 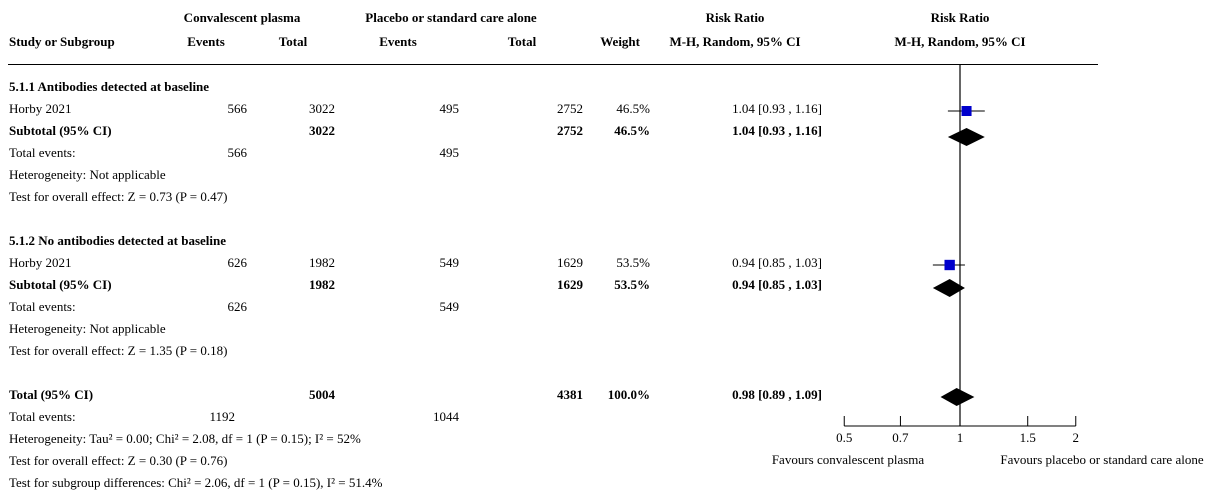 What do you see at coordinates (633, 108) in the screenshot?
I see `subgroup1-weight: 46.5%` at bounding box center [633, 108].